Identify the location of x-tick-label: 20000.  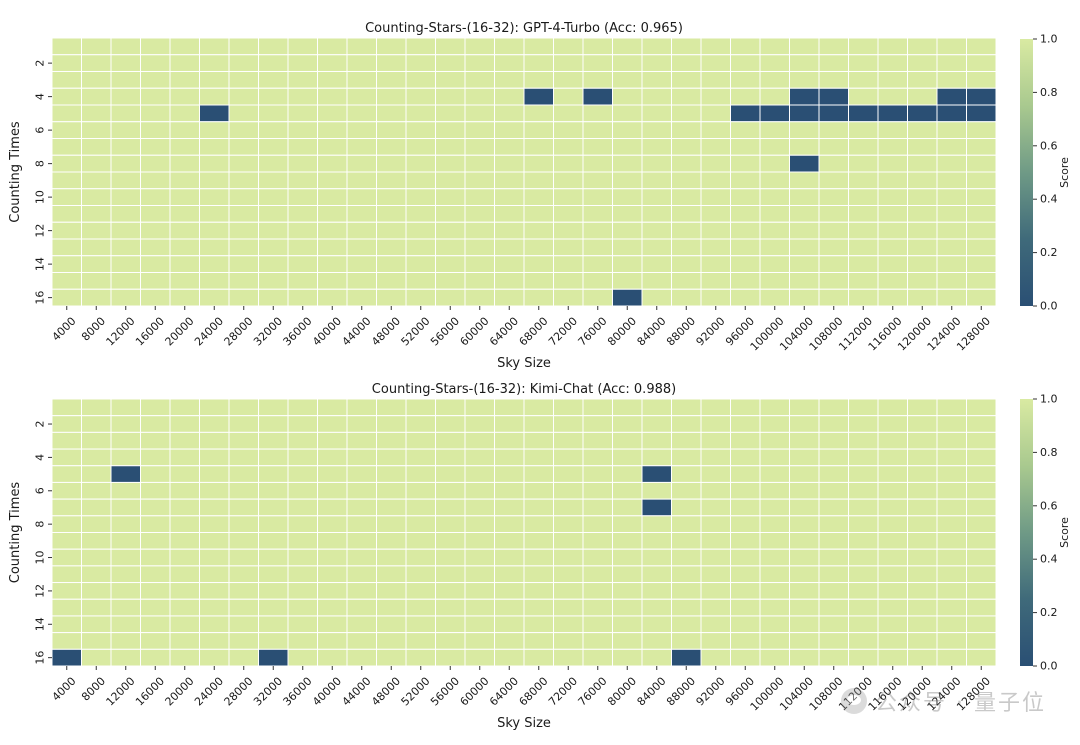
(180, 332).